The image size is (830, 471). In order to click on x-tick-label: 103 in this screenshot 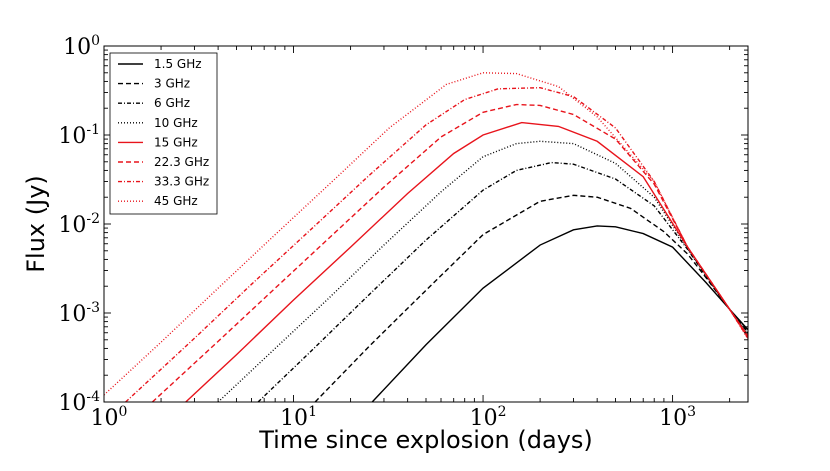, I will do `click(677, 417)`.